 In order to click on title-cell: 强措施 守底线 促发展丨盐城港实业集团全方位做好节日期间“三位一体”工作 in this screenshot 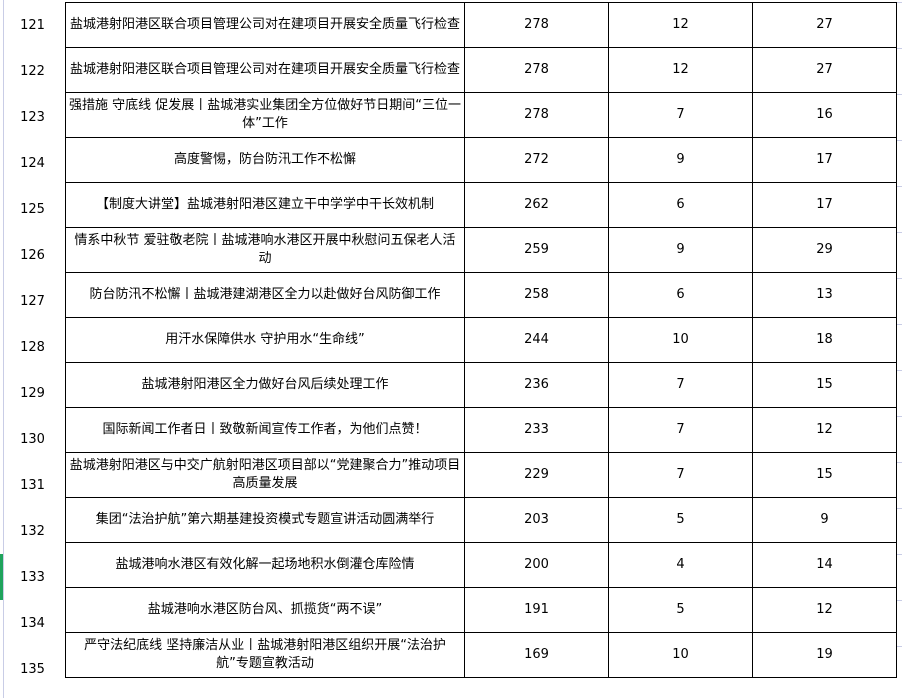, I will do `click(265, 115)`.